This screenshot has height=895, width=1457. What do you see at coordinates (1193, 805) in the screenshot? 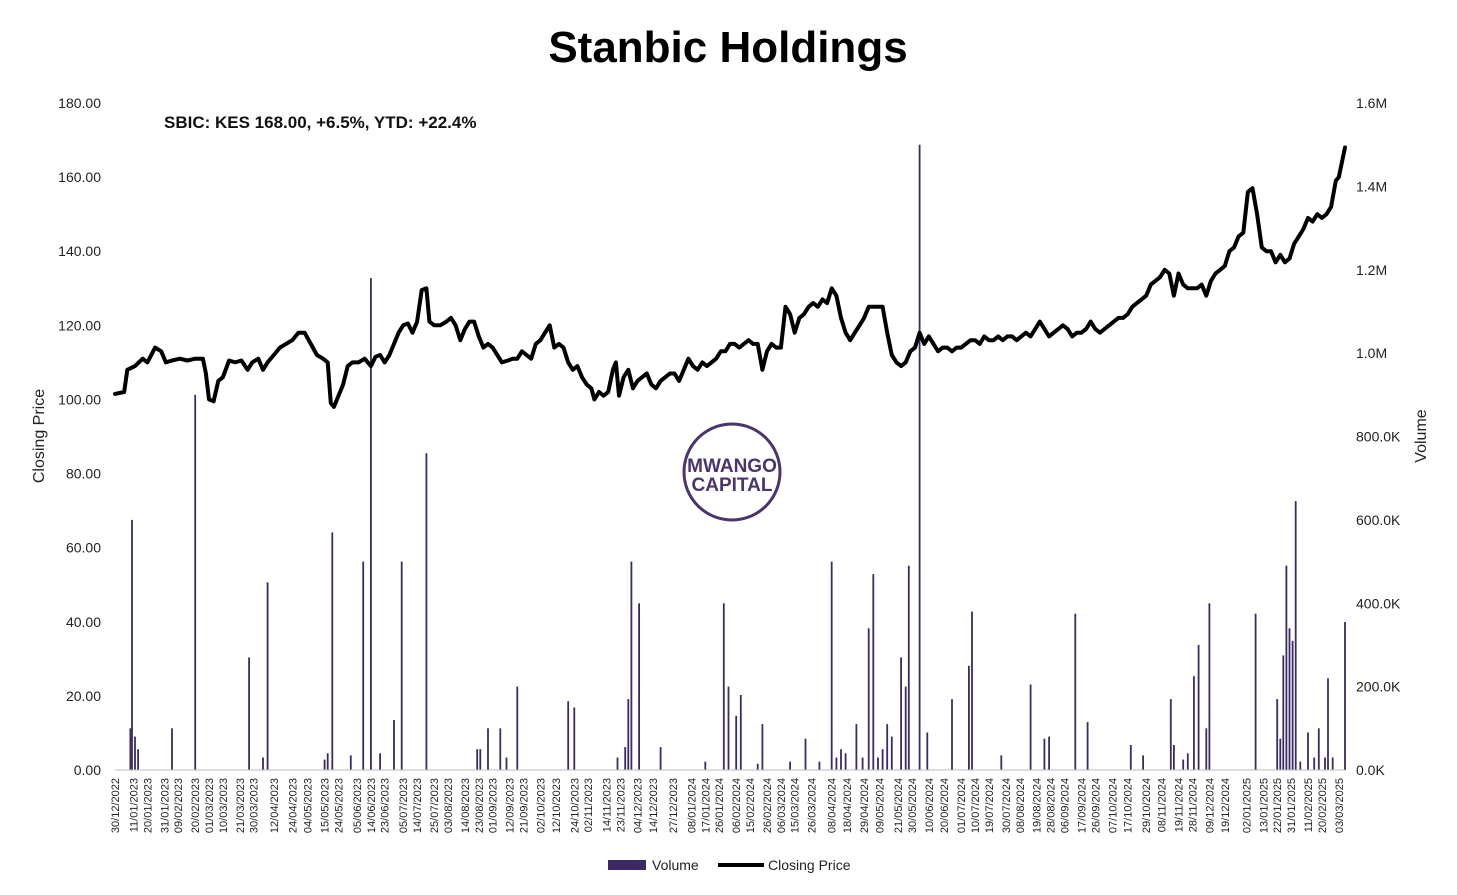
I see `x-tick-label: 28/11/2024` at bounding box center [1193, 805].